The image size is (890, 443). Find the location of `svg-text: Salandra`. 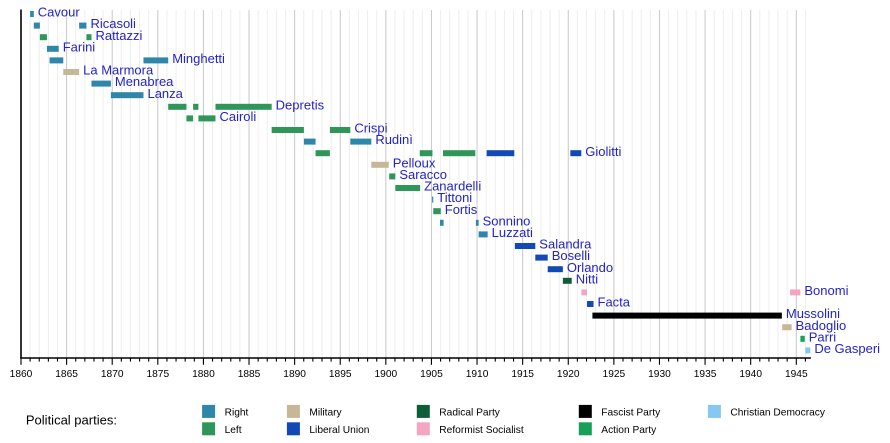

svg-text: Salandra is located at coordinates (565, 244).